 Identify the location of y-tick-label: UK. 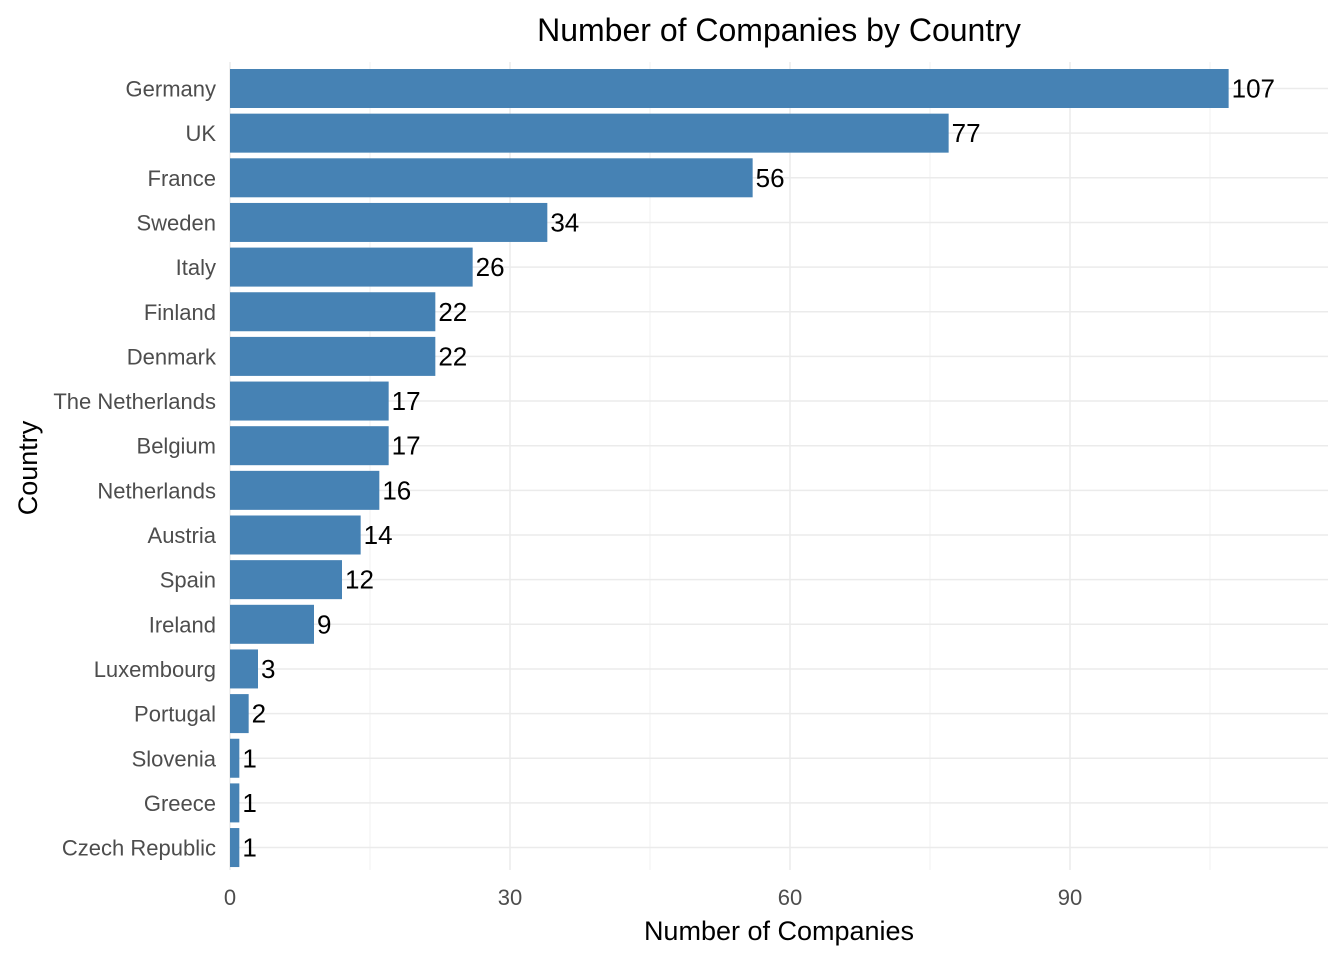
(200, 133).